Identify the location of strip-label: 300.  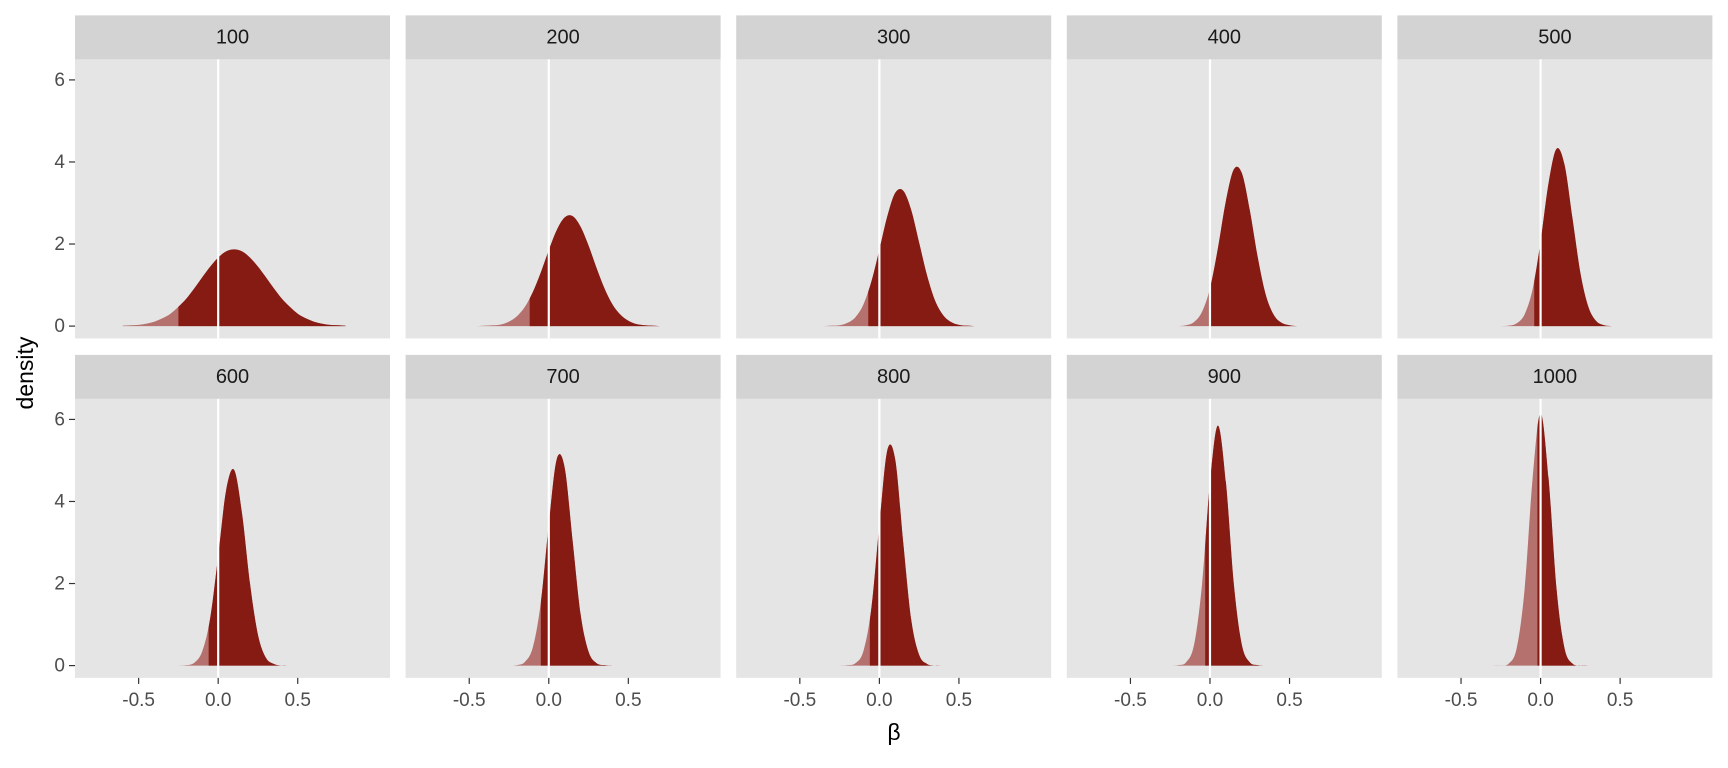
(893, 38).